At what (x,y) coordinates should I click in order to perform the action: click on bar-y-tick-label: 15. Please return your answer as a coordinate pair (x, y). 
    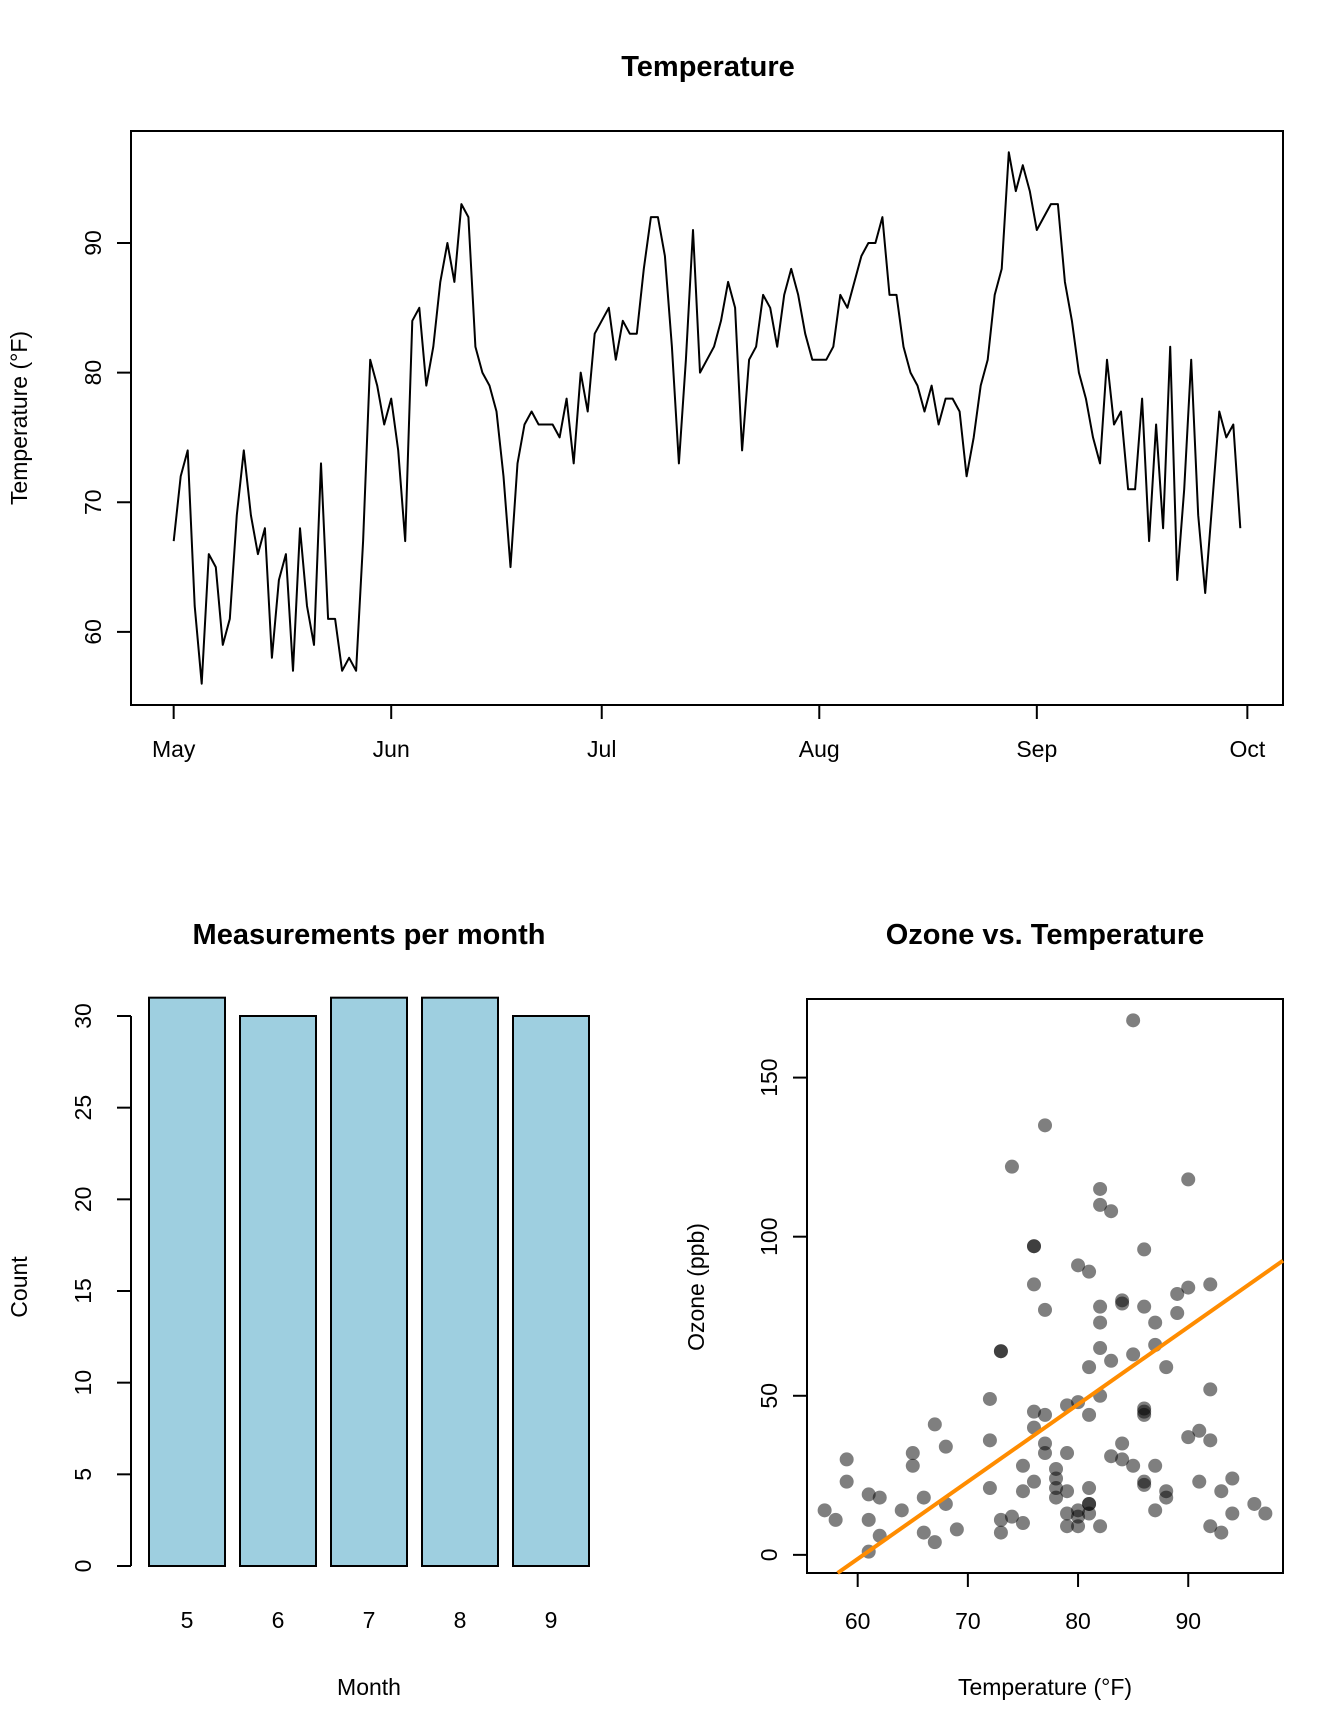
    Looking at the image, I should click on (83, 1291).